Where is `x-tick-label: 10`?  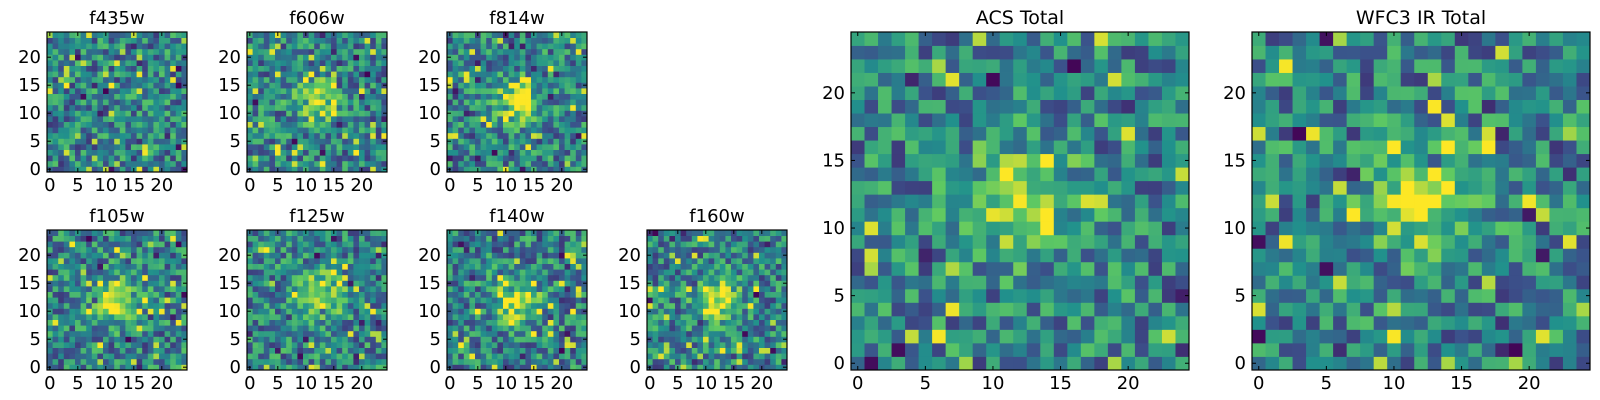
x-tick-label: 10 is located at coordinates (105, 185).